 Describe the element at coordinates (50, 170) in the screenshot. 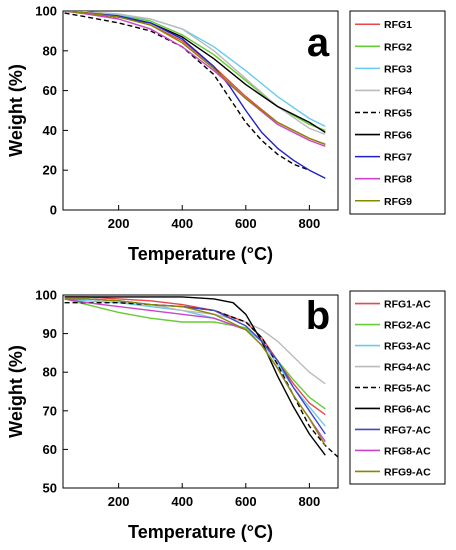

I see `y-tick-label: 20` at that location.